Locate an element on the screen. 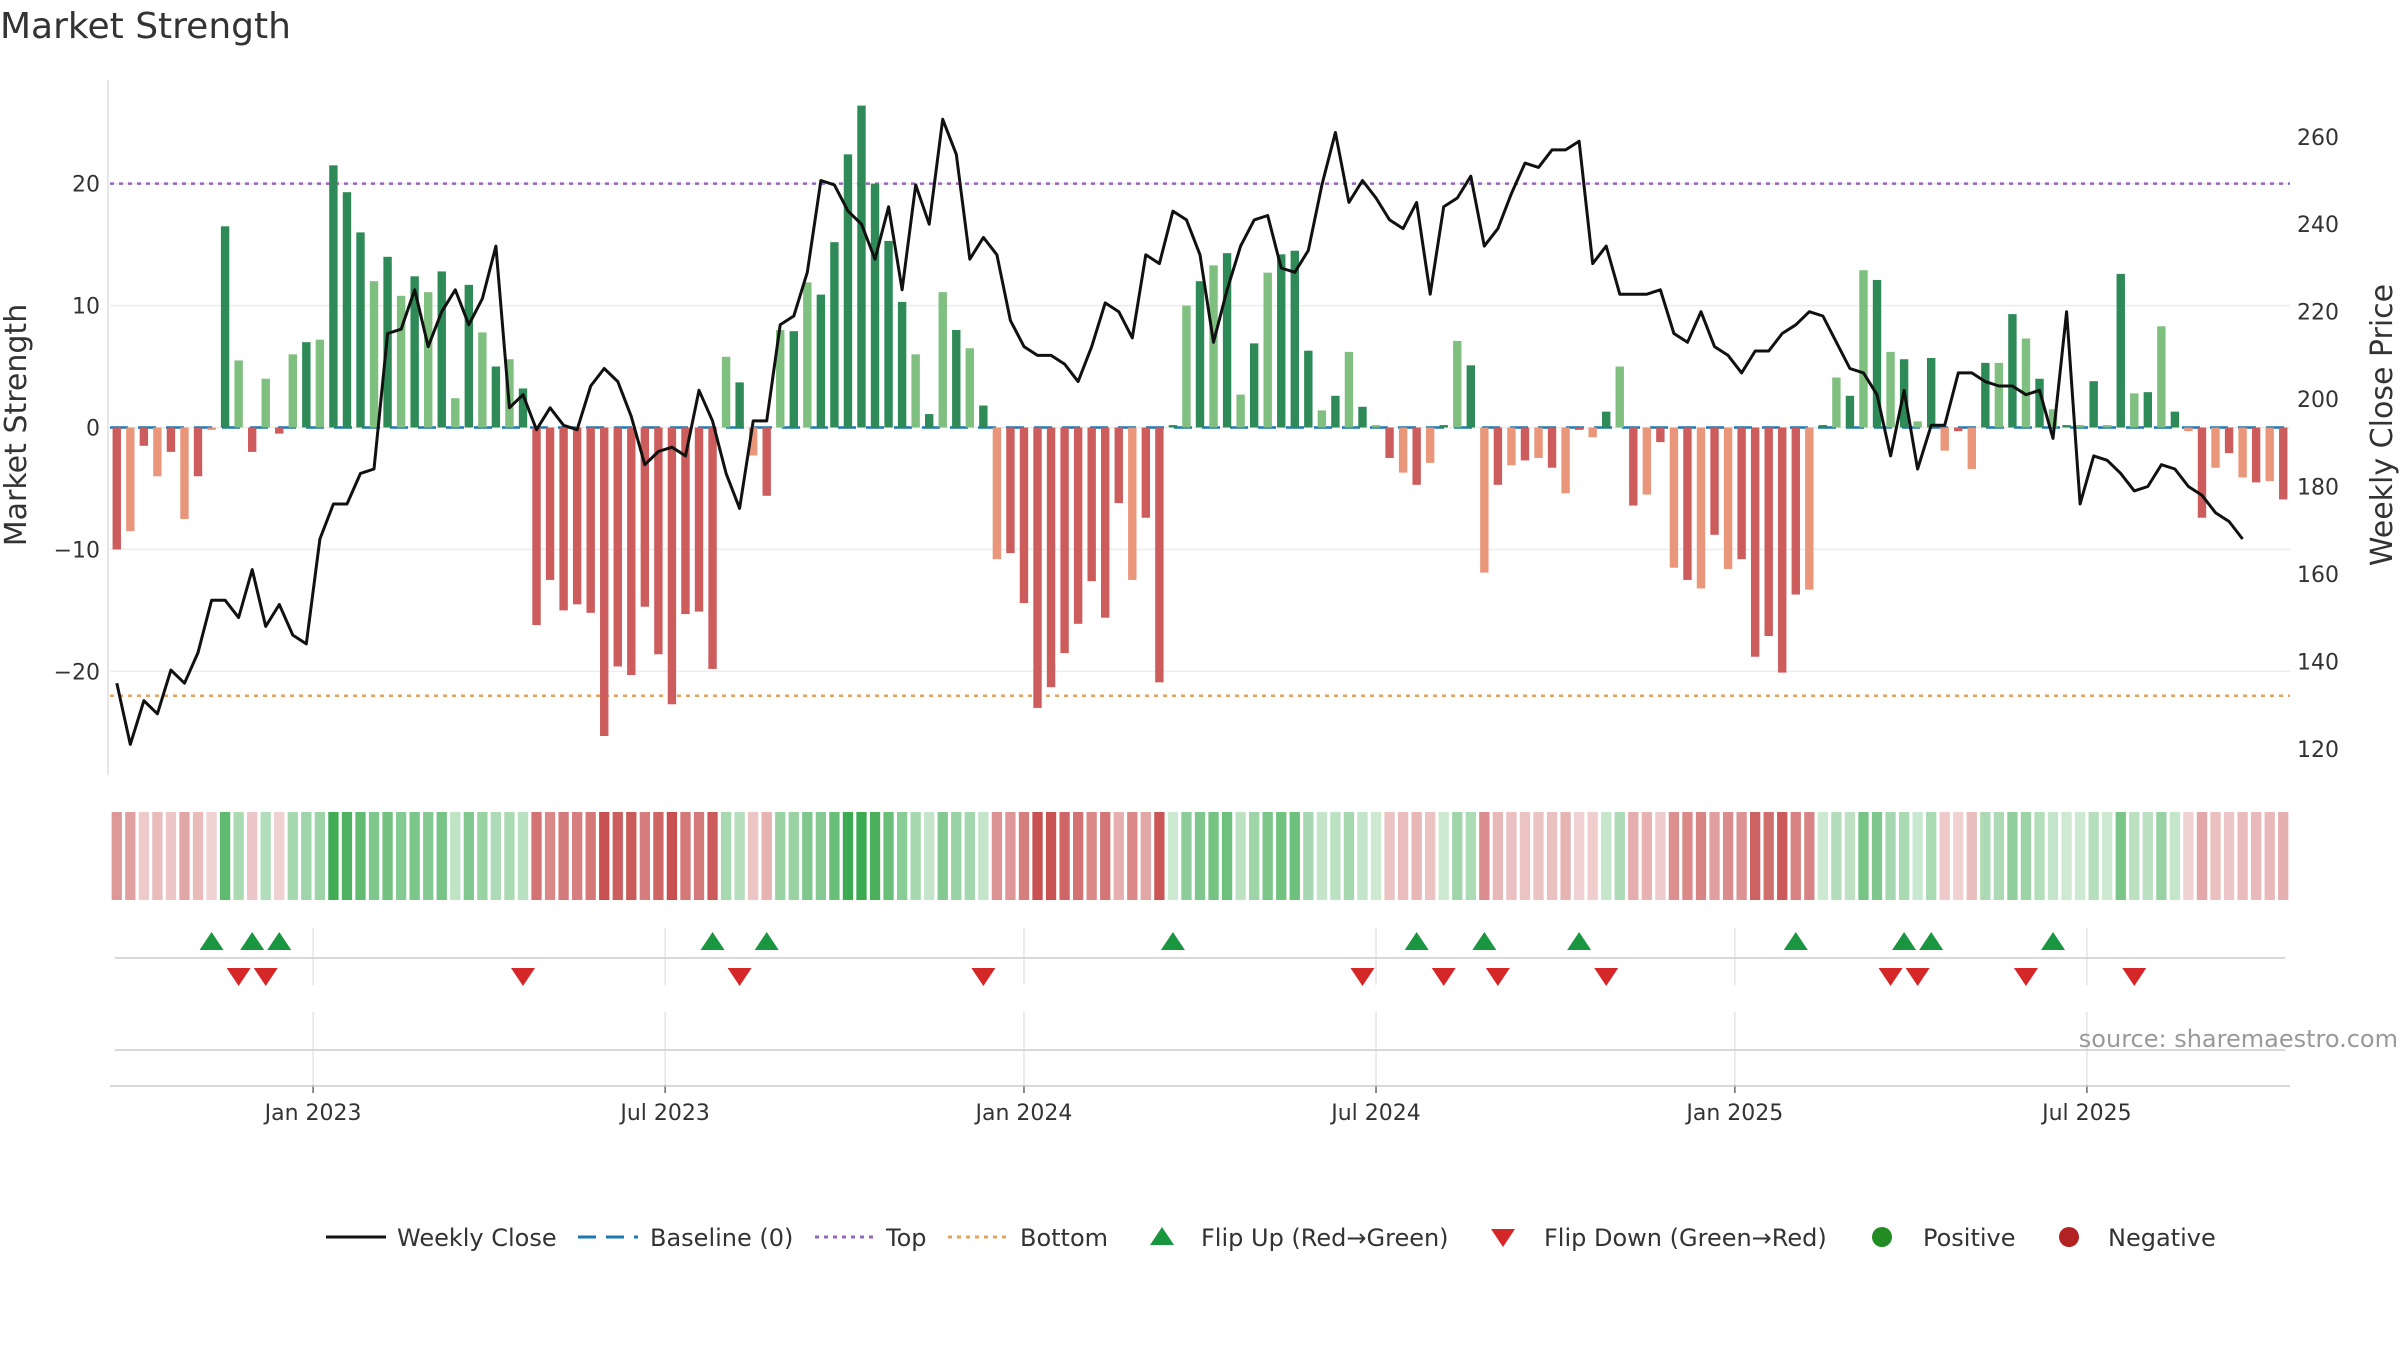 The height and width of the screenshot is (1350, 2400). legend-weekly-close-label: Weekly Close is located at coordinates (477, 1238).